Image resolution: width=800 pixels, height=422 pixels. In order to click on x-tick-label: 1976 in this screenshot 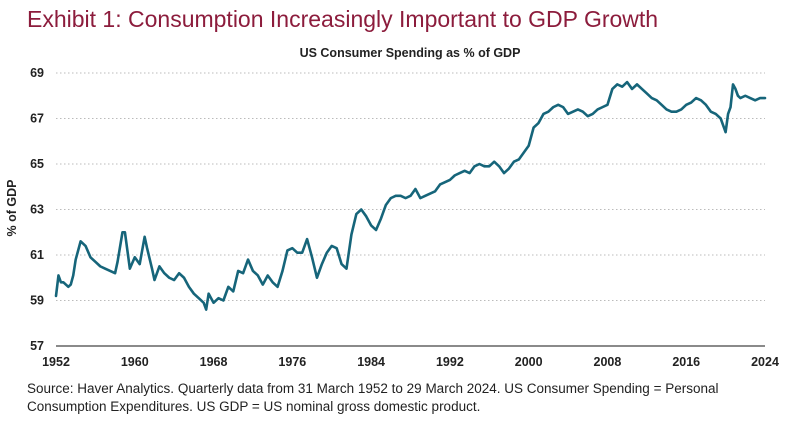, I will do `click(292, 362)`.